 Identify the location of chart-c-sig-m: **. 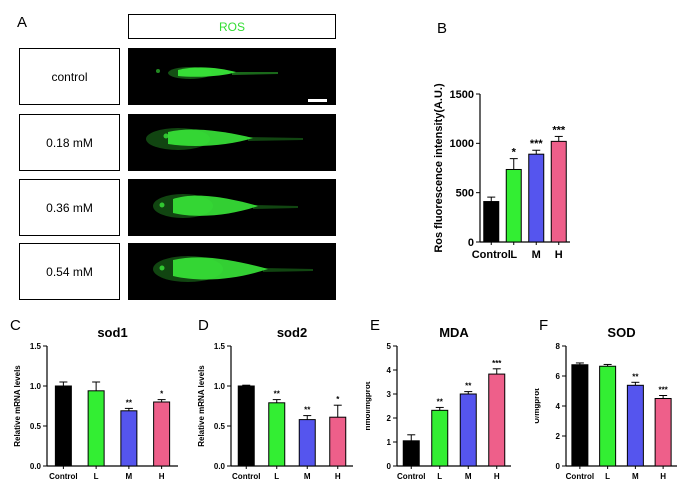
(129, 402).